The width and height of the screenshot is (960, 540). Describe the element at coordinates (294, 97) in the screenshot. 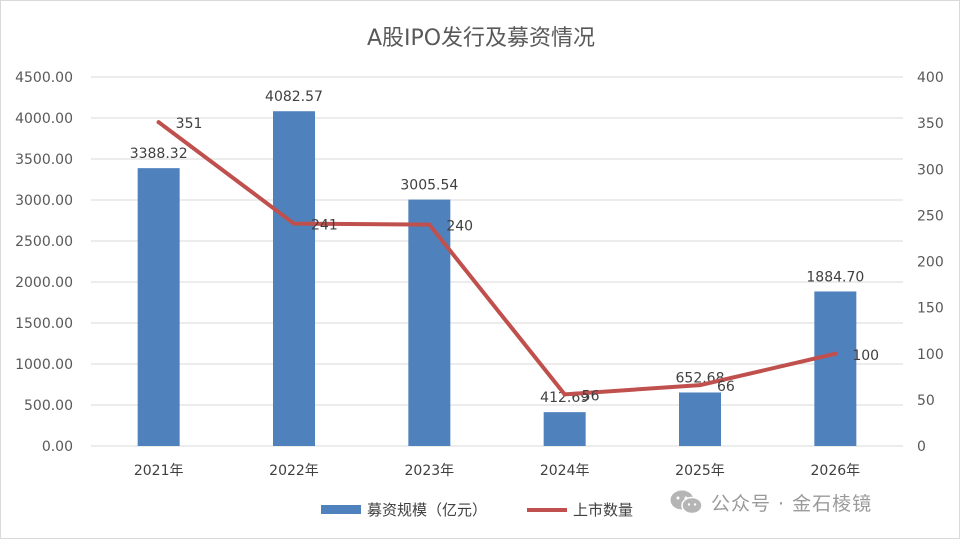

I see `bar-data-label: 4082.57` at that location.